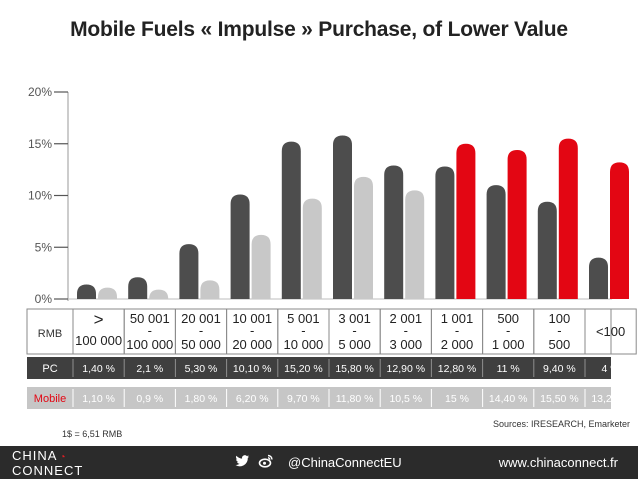 This screenshot has height=479, width=638. Describe the element at coordinates (303, 318) in the screenshot. I see `category-label: 5 001` at that location.